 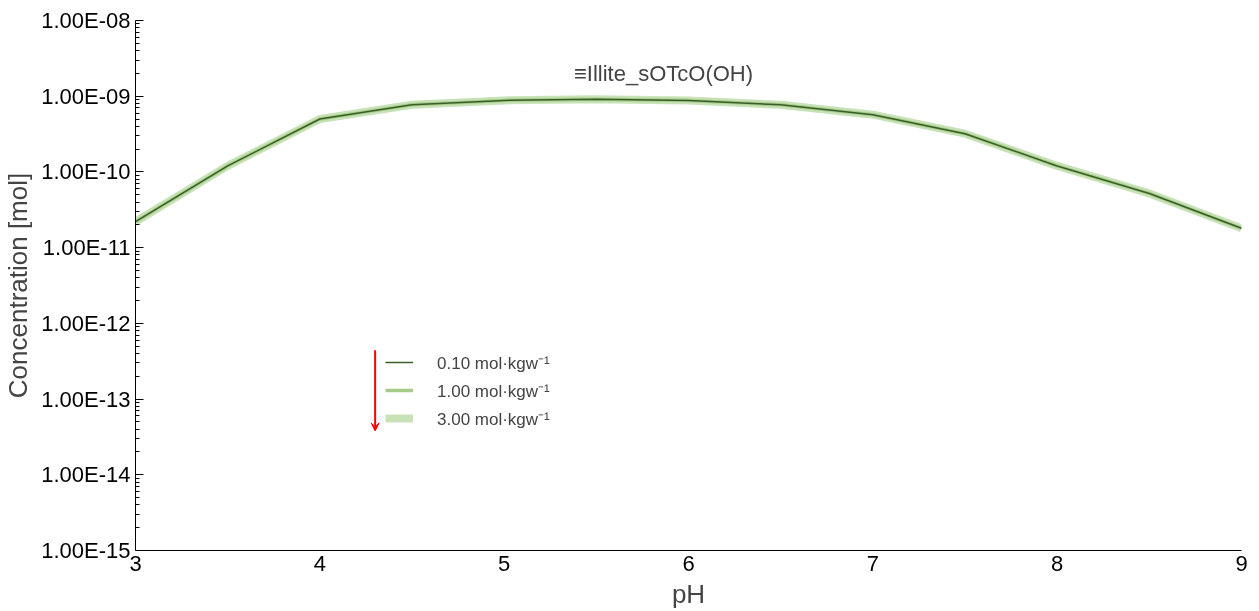 I want to click on y-axis-title: Concentration [mol], so click(x=18, y=285).